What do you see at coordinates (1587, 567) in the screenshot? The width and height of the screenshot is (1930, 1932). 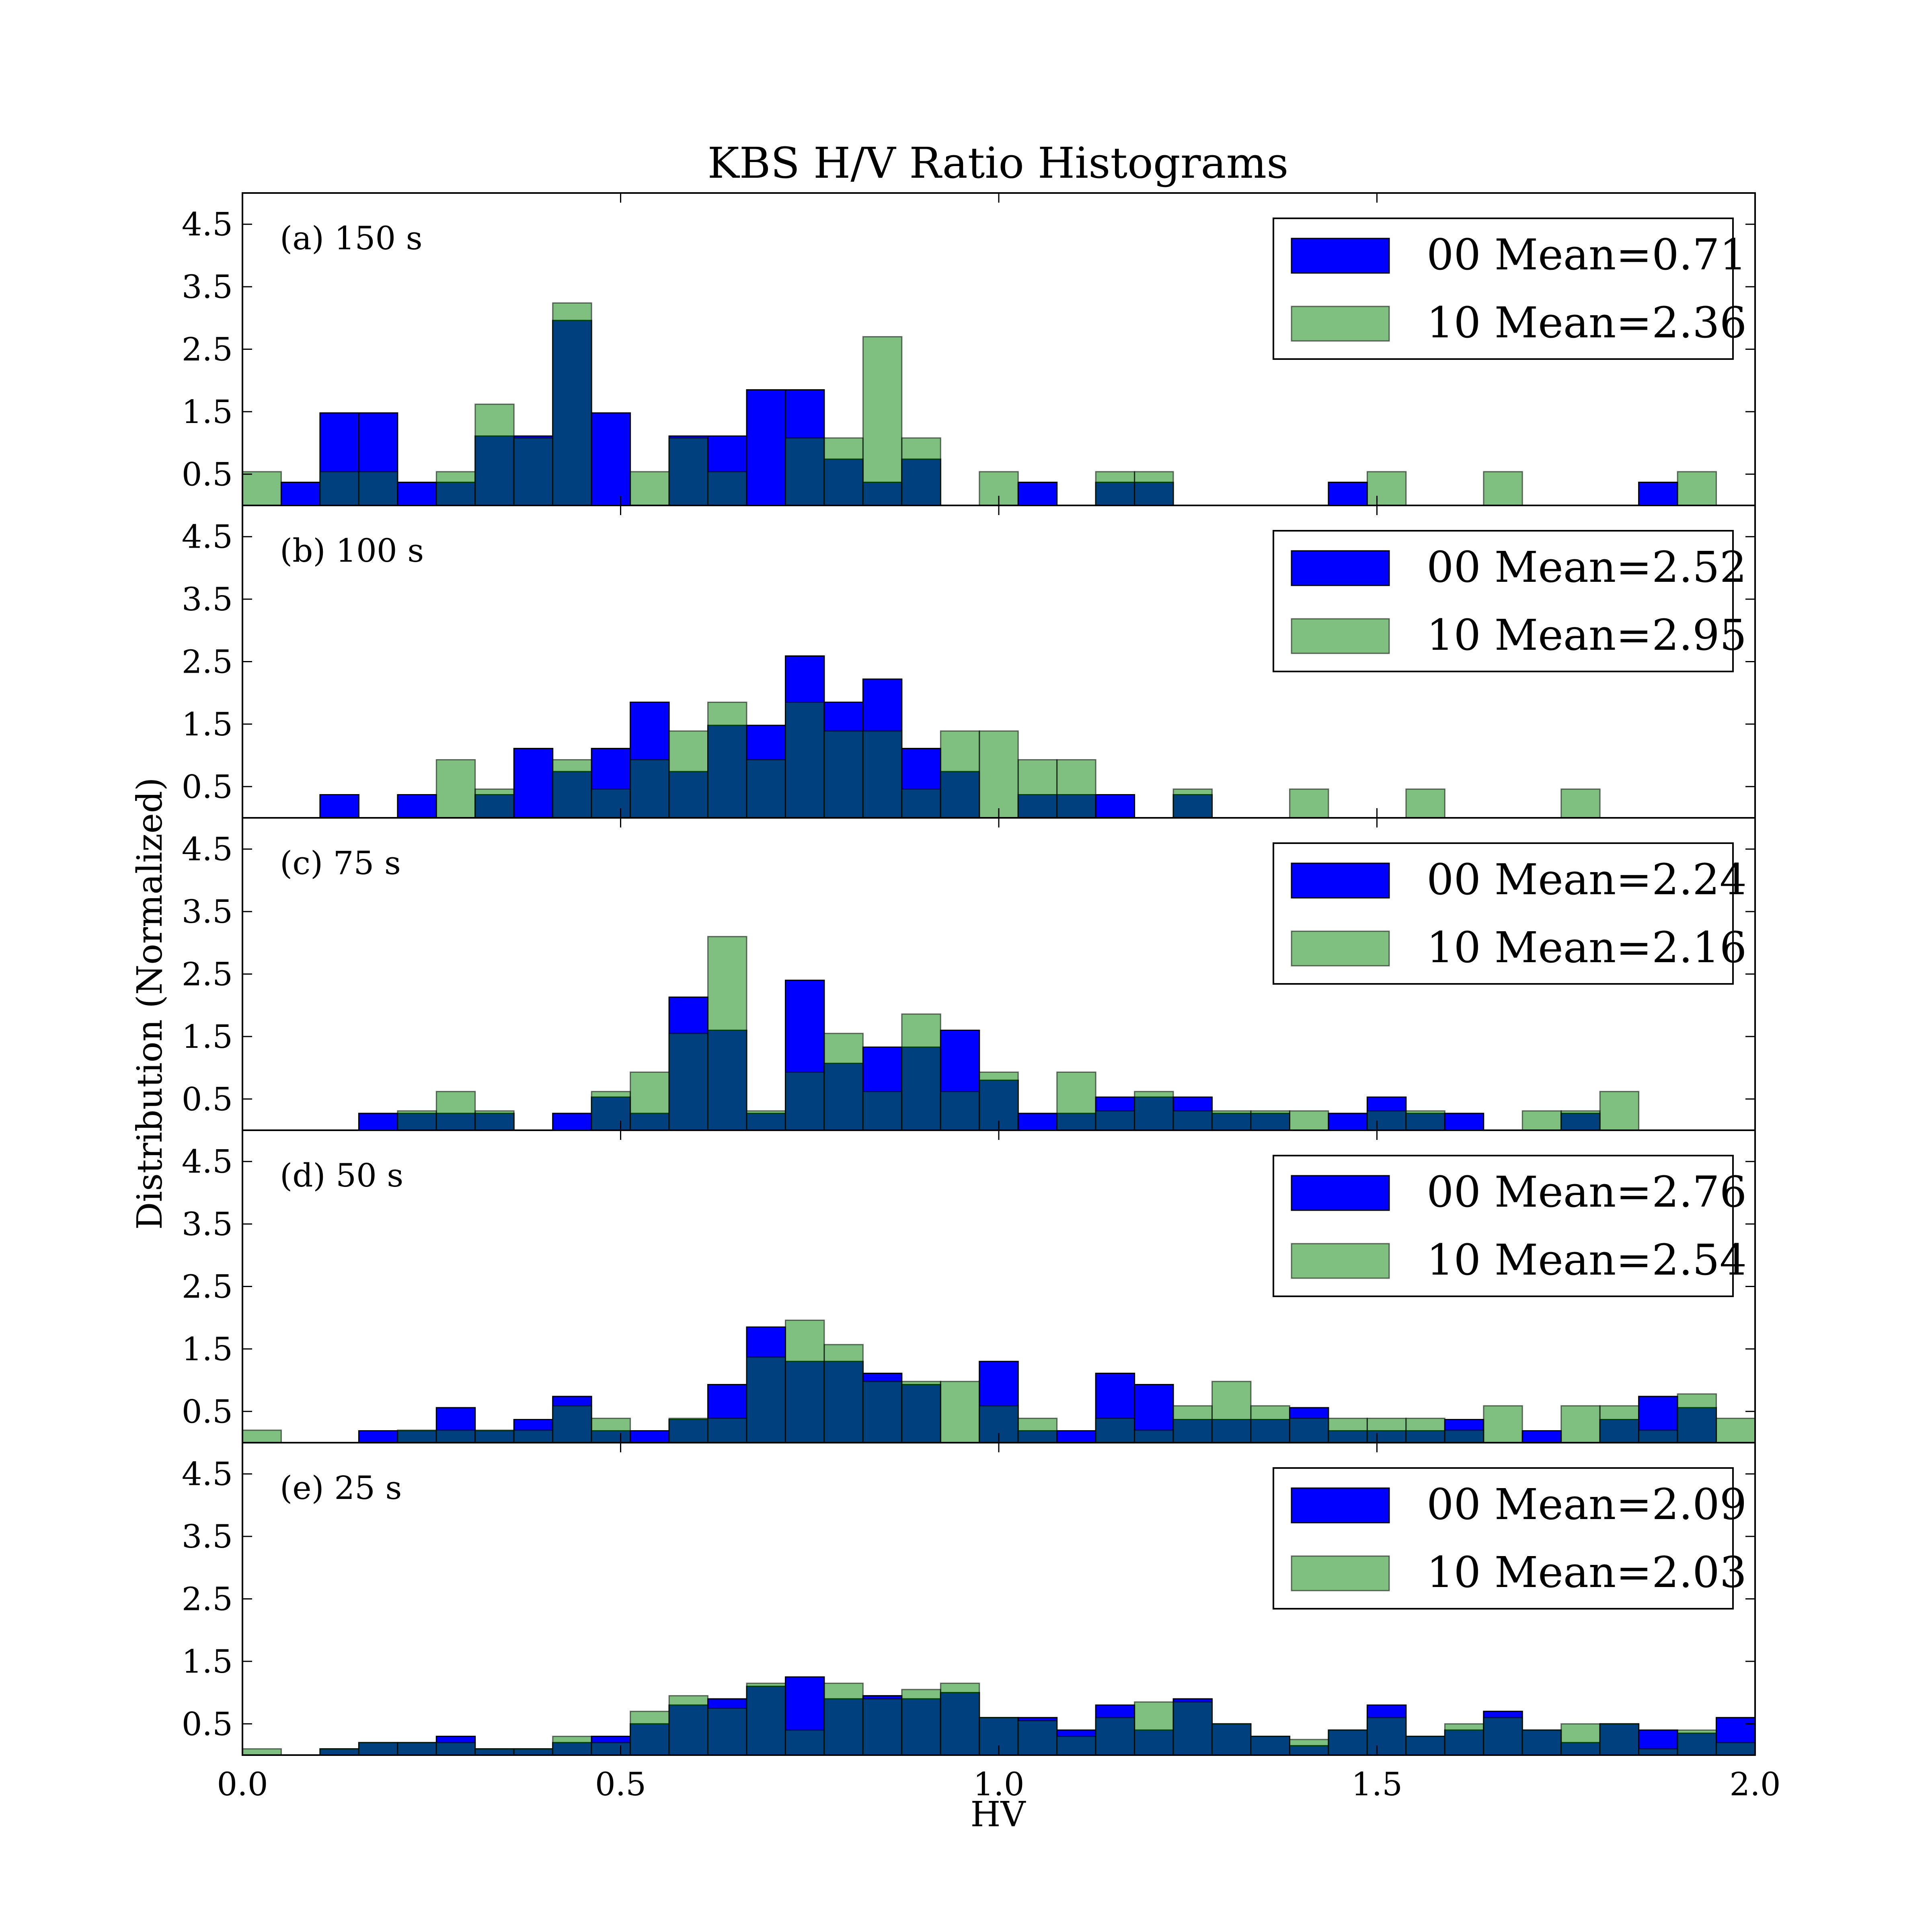 I see `legend-label-00: 00 Mean=2.52` at bounding box center [1587, 567].